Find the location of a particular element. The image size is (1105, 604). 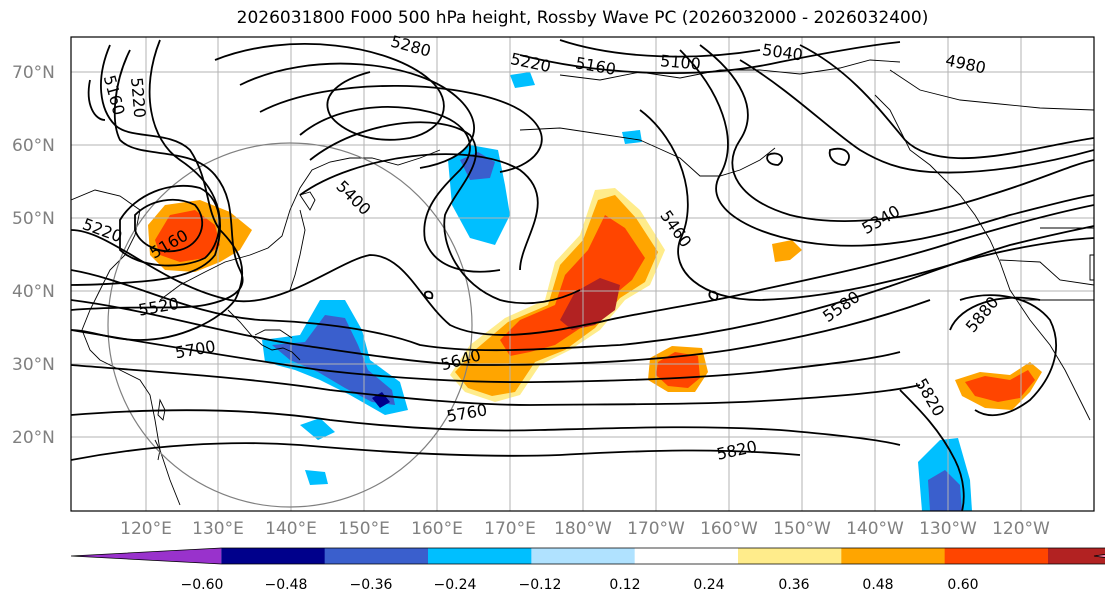

lat-label: 20°N is located at coordinates (33, 438).